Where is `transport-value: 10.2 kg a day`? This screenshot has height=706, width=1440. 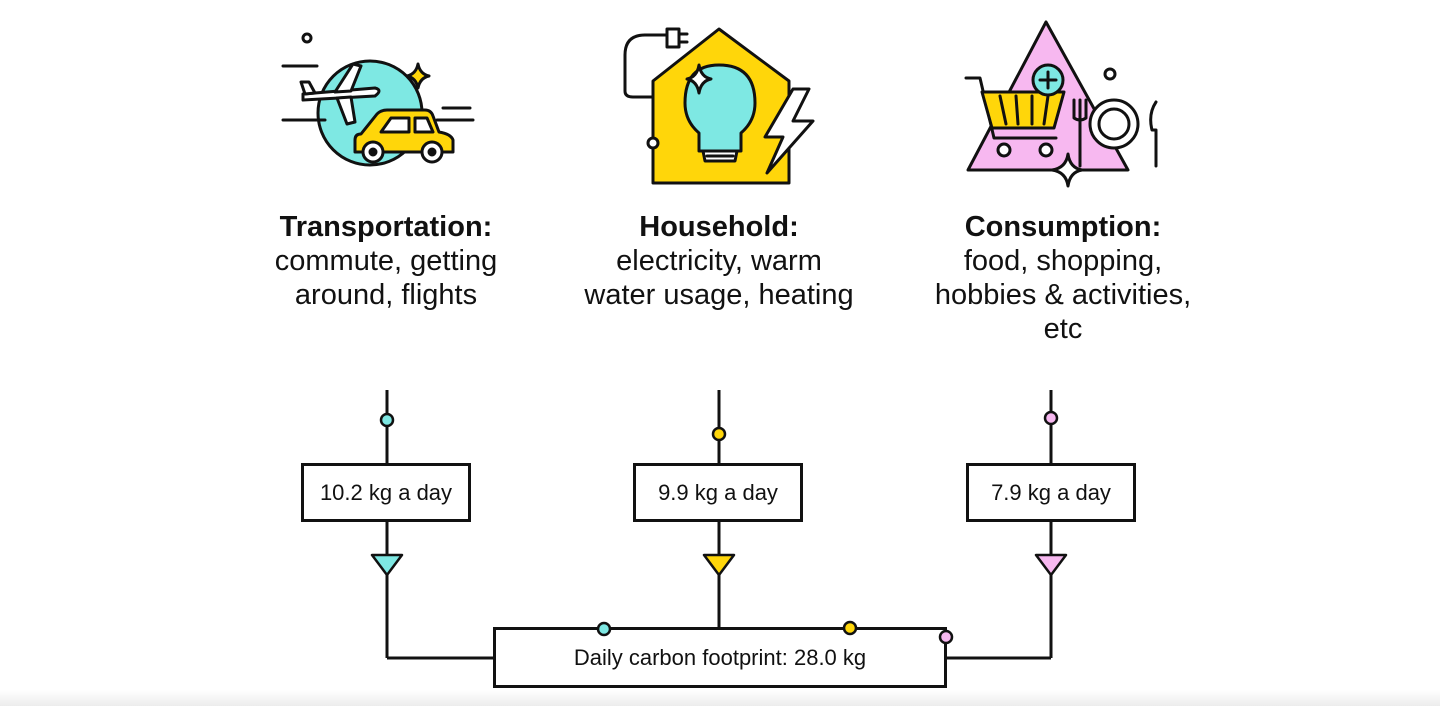
transport-value: 10.2 kg a day is located at coordinates (386, 492).